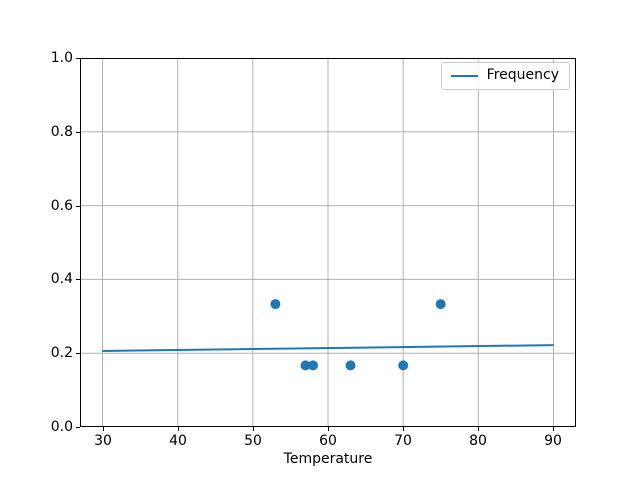 The width and height of the screenshot is (640, 480). Describe the element at coordinates (61, 58) in the screenshot. I see `y-tick-label: 1.0` at that location.